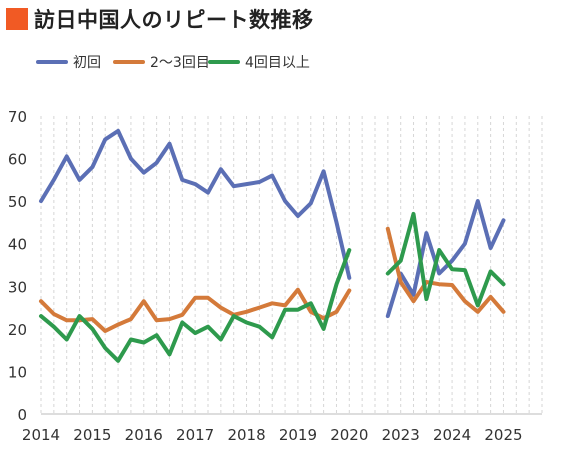 The image size is (567, 454). Describe the element at coordinates (195, 435) in the screenshot. I see `x-tick-label: 2017` at that location.